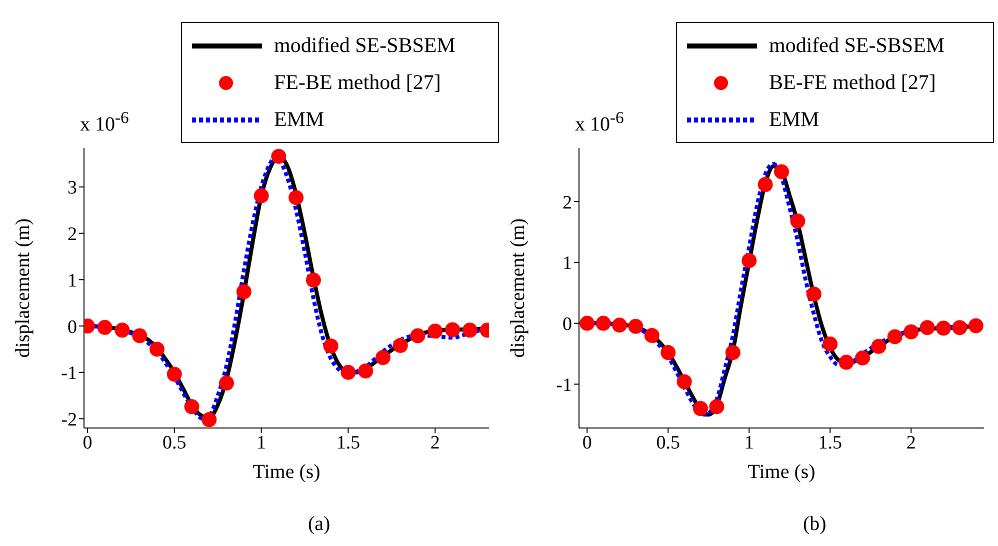 The width and height of the screenshot is (998, 546). I want to click on text: (b), so click(814, 524).